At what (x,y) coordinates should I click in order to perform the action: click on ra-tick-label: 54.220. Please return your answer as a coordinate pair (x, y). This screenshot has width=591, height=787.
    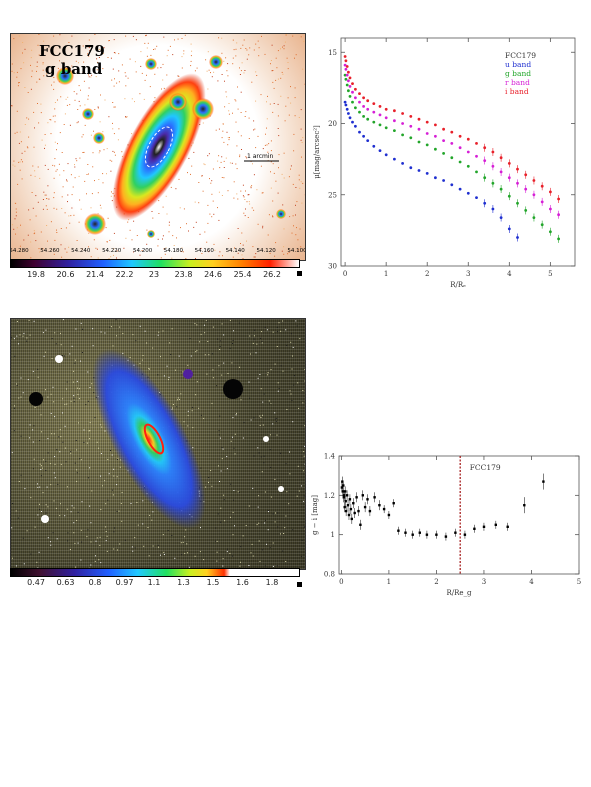
    Looking at the image, I should click on (112, 251).